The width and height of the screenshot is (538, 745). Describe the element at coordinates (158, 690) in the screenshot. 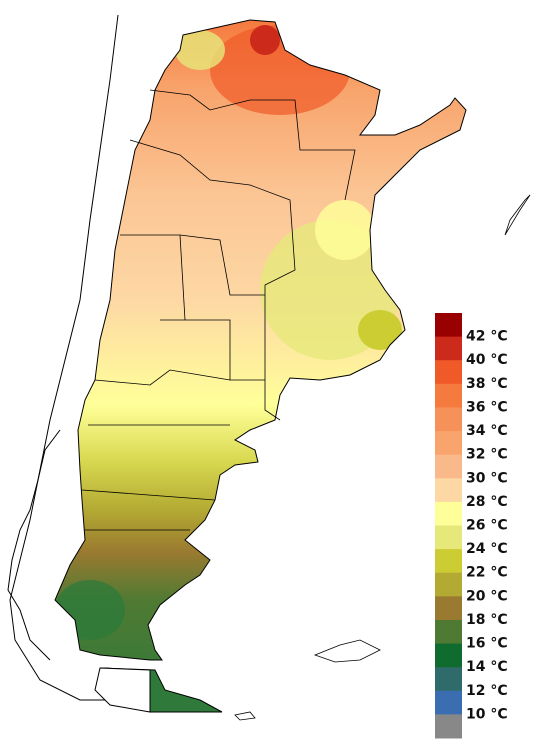

I see `tierra-del-fuego` at that location.